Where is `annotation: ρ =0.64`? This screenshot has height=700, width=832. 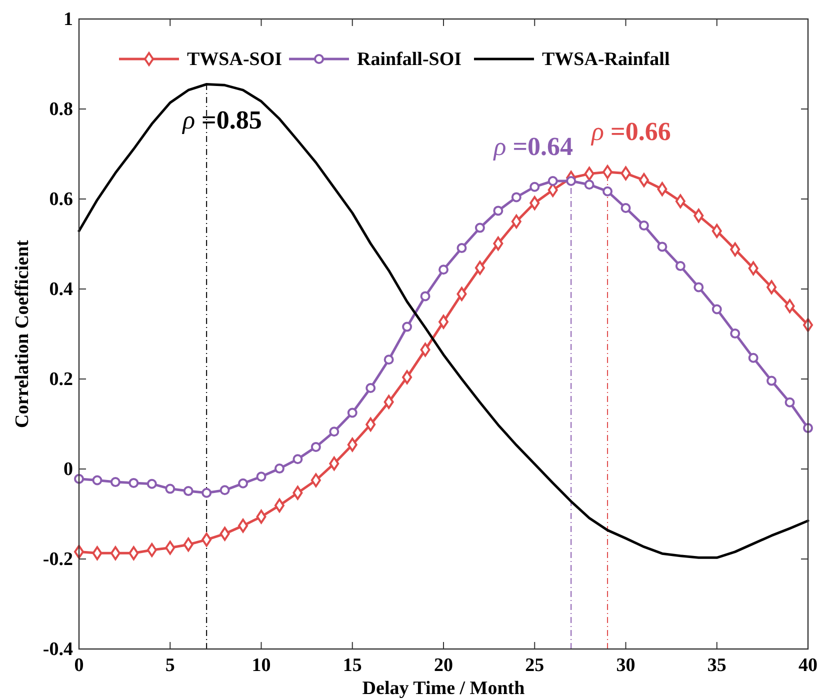 annotation: ρ =0.64 is located at coordinates (533, 146).